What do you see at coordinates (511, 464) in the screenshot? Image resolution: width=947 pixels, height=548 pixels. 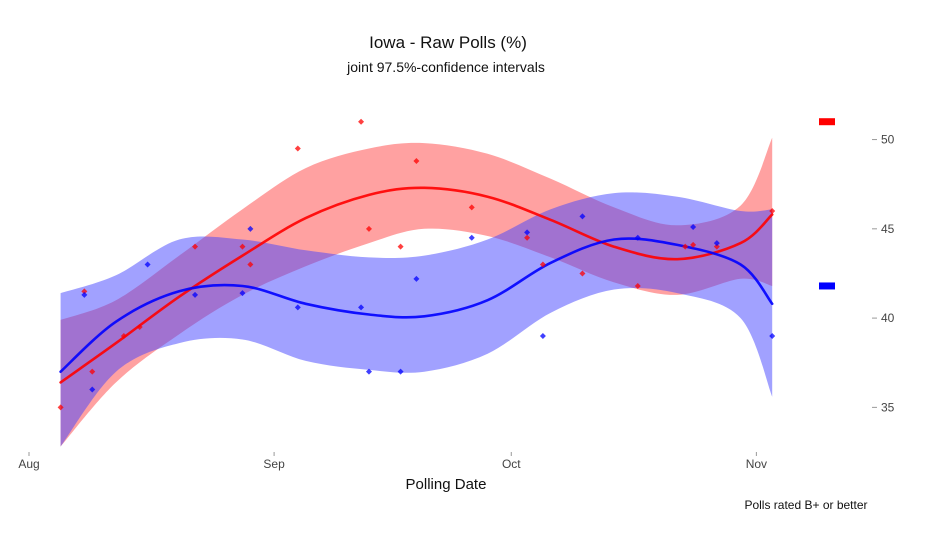 I see `x-tick-label: Oct` at bounding box center [511, 464].